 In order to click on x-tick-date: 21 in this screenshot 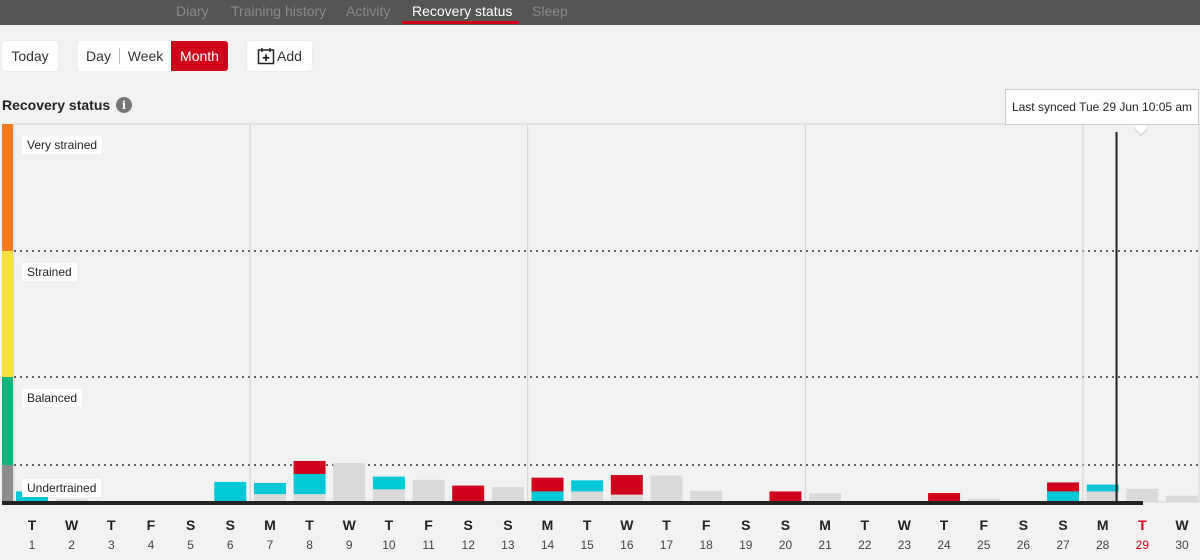, I will do `click(825, 545)`.